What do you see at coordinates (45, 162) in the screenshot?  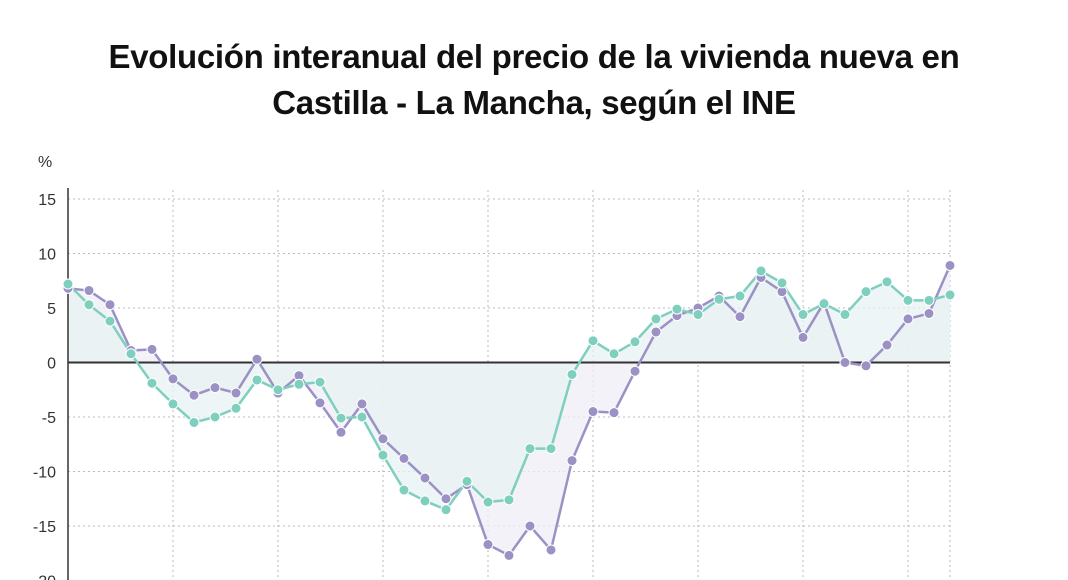 I see `y-axis-unit-label: %` at bounding box center [45, 162].